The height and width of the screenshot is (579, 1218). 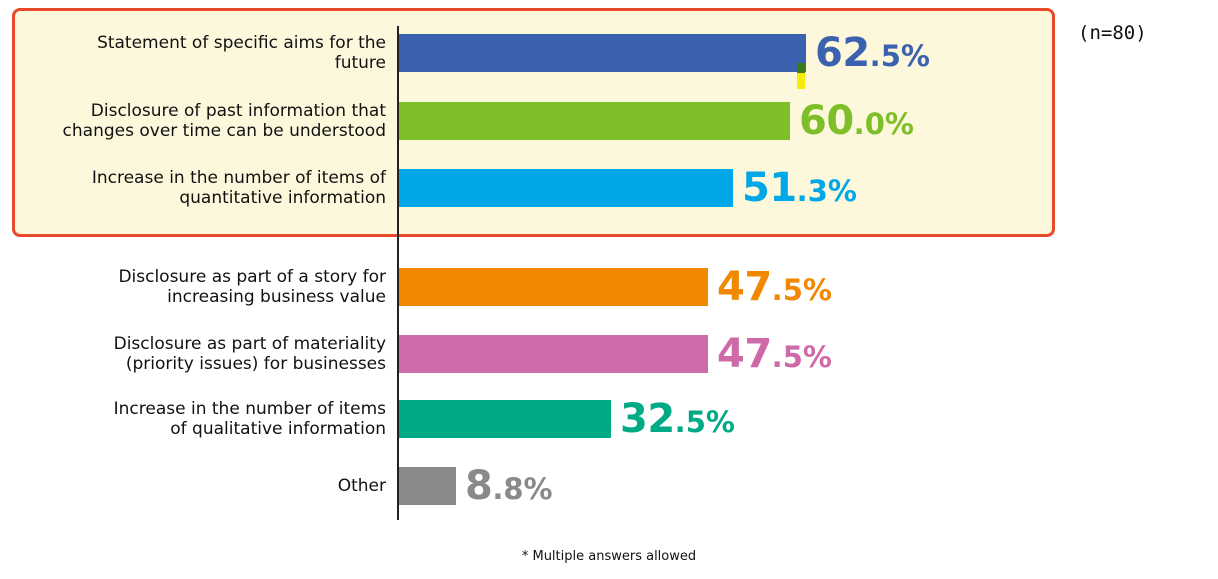 I want to click on value-label: 51.3%, so click(x=799, y=188).